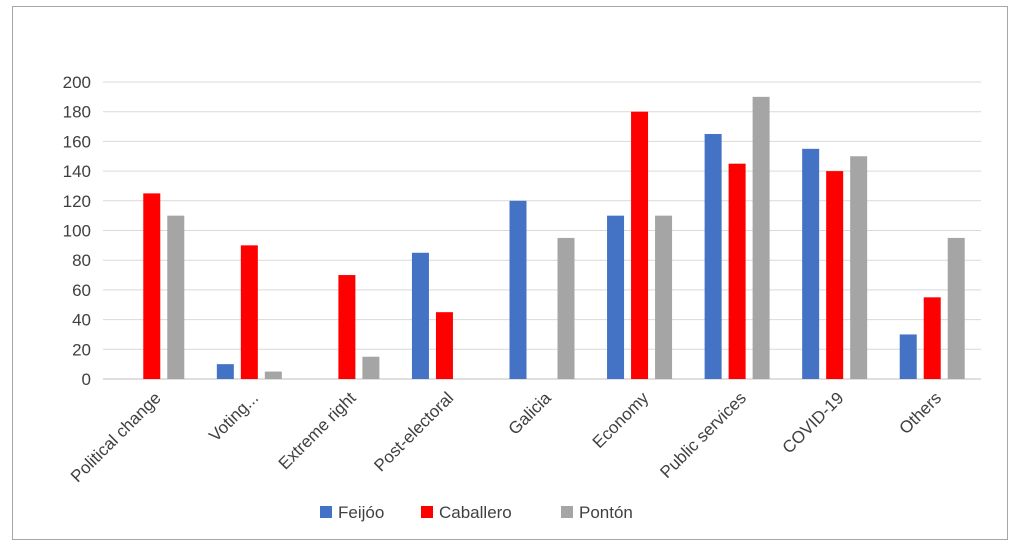 Image resolution: width=1014 pixels, height=548 pixels. Describe the element at coordinates (77, 141) in the screenshot. I see `y-tick-label: 160` at that location.